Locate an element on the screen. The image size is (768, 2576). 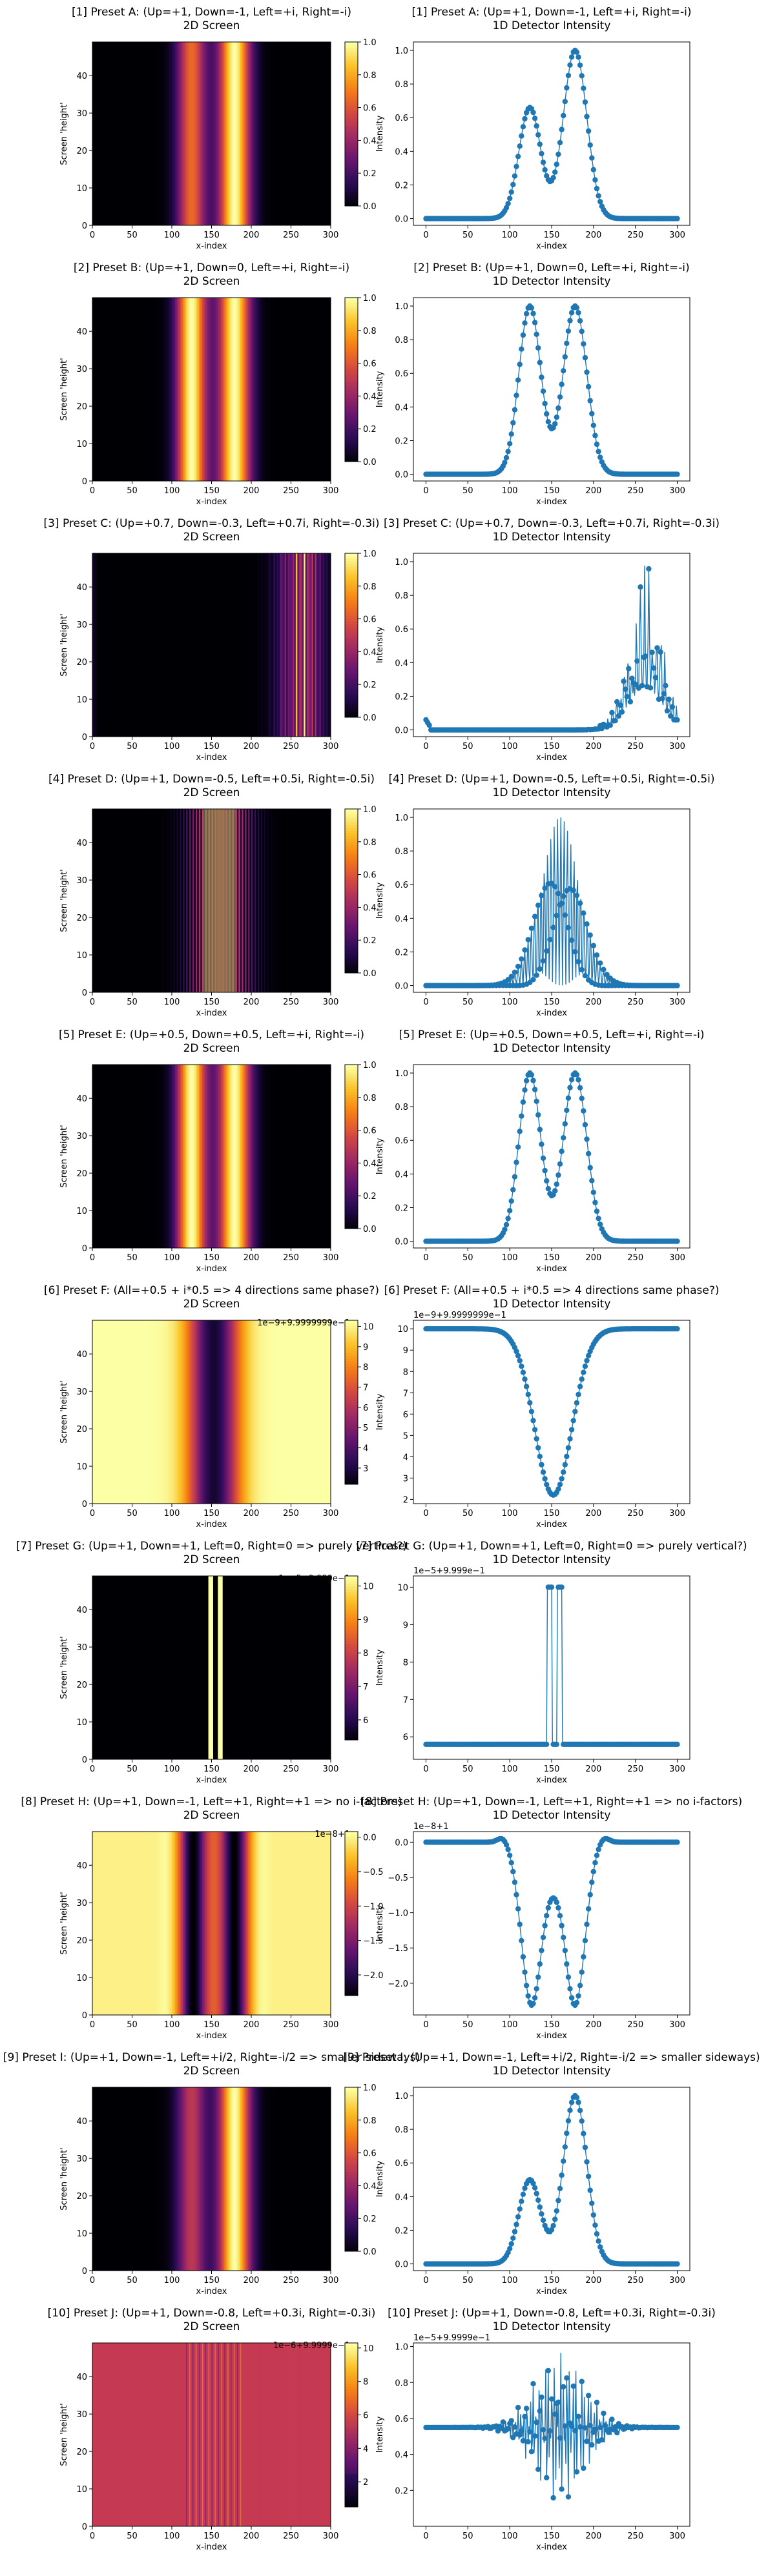
colorbar-tick-label: 0.2 is located at coordinates (370, 1196).